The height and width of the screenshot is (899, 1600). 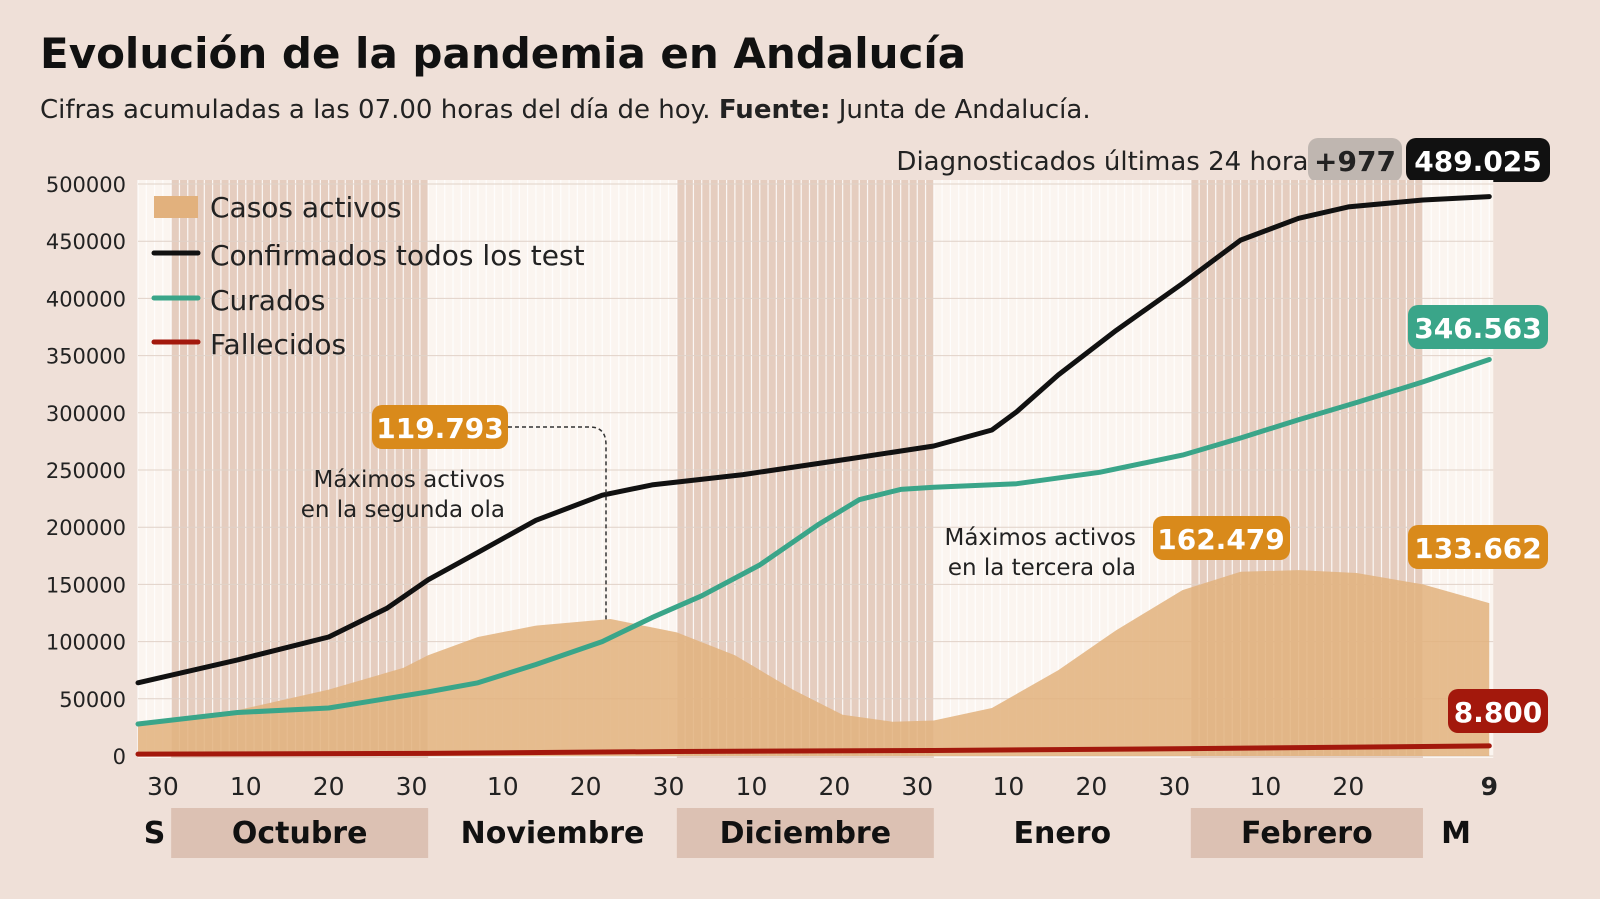 I want to click on y-tick-label: 150000, so click(x=86, y=585).